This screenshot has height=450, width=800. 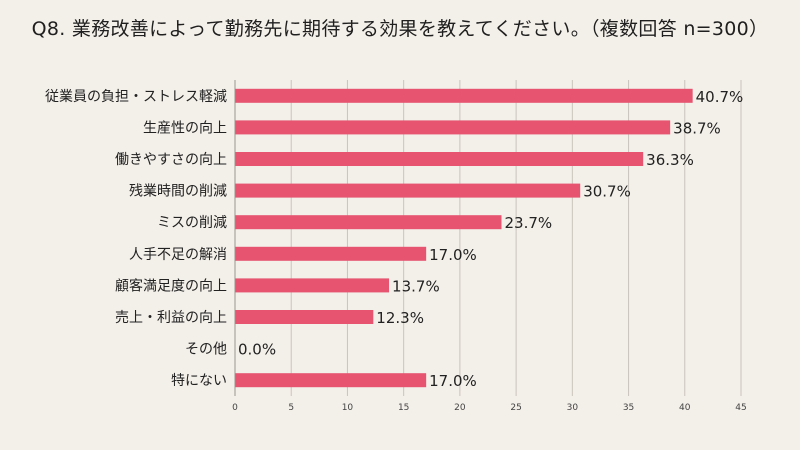 What do you see at coordinates (628, 408) in the screenshot?
I see `x-tick-label: 35` at bounding box center [628, 408].